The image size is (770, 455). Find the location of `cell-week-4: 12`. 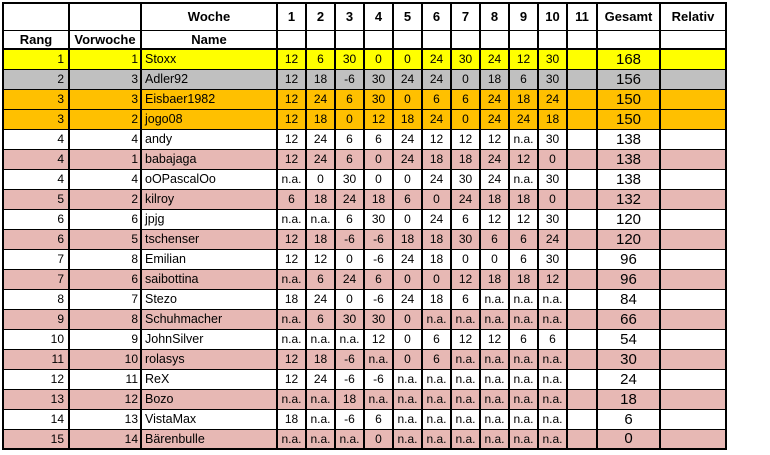

cell-week-4: 12 is located at coordinates (378, 119).